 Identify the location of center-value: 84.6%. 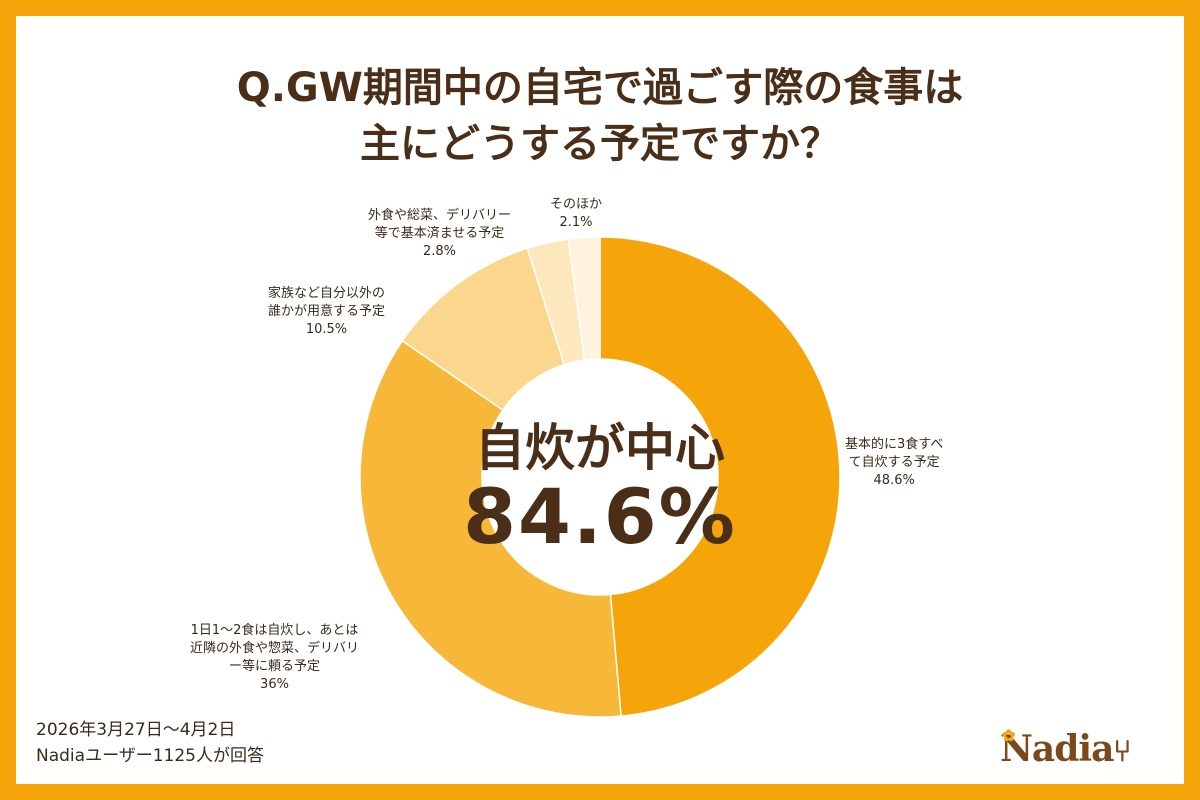
(600, 516).